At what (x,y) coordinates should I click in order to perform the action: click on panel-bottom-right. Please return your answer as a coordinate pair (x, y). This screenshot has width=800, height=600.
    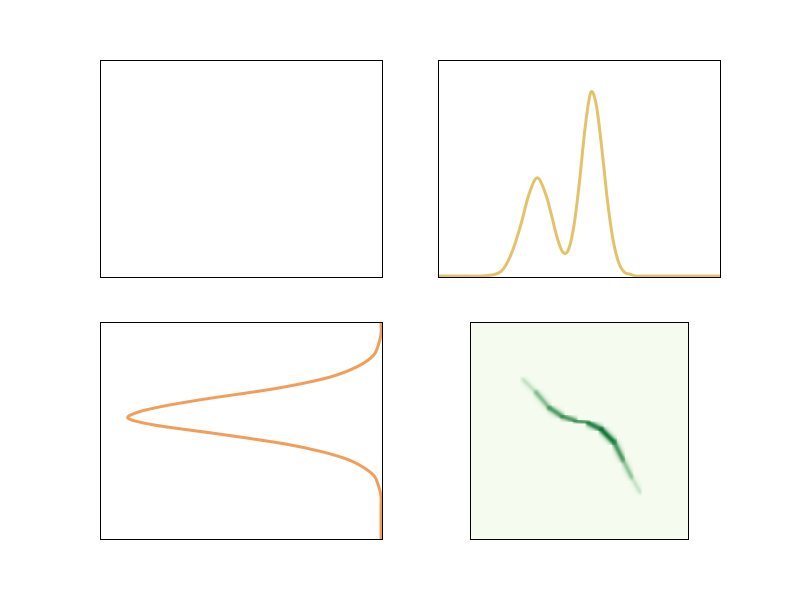
    Looking at the image, I should click on (579, 431).